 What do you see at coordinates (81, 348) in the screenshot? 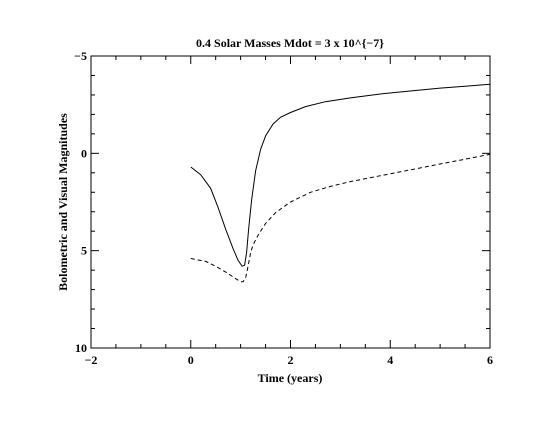
I see `y-tick-label: 10` at bounding box center [81, 348].